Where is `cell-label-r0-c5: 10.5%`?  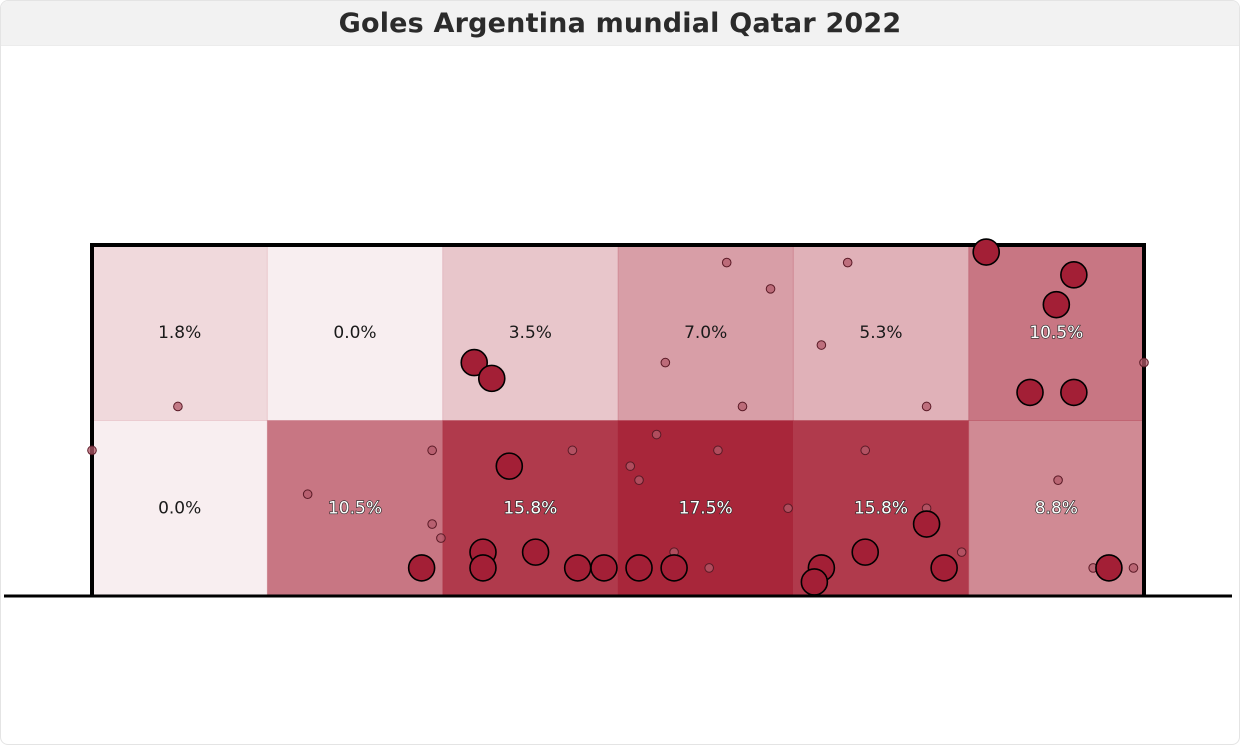 cell-label-r0-c5: 10.5% is located at coordinates (1056, 333).